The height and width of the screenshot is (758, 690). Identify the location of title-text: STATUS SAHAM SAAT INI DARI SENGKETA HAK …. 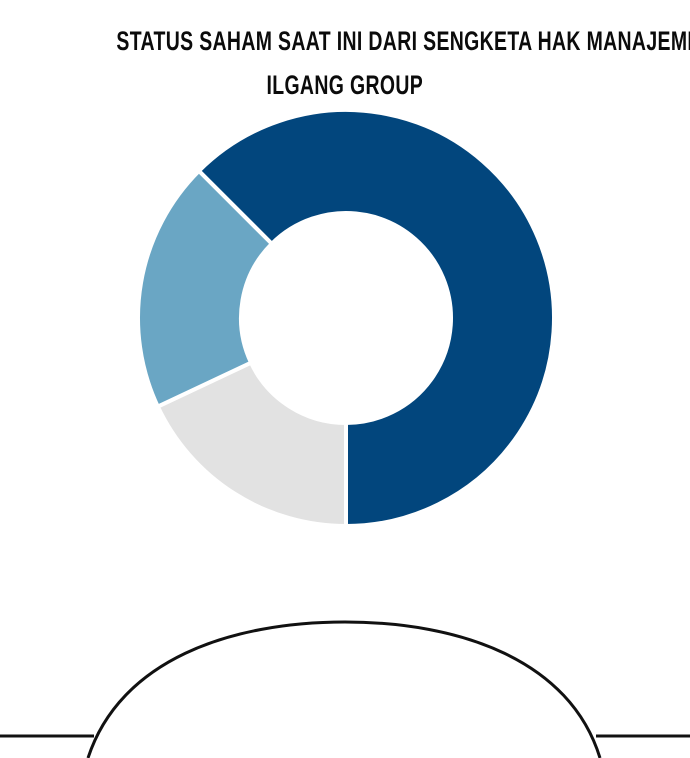
(403, 41).